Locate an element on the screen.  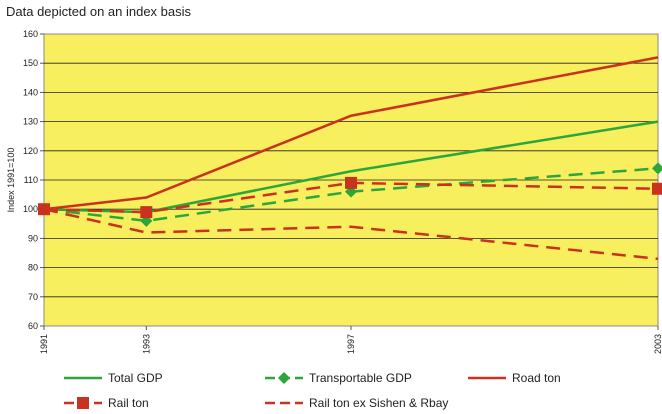
y-axis-ticks: 60 70 80 90 100 110 120 130 140 150 160 is located at coordinates (33, 180).